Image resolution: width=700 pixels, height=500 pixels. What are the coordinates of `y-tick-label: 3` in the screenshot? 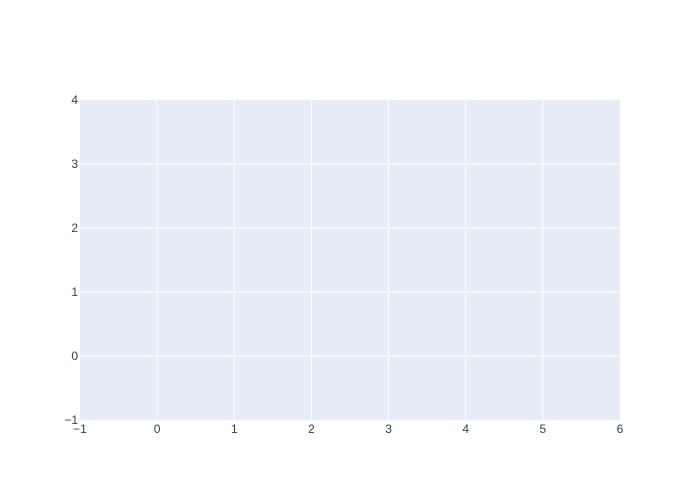 It's located at (74, 164).